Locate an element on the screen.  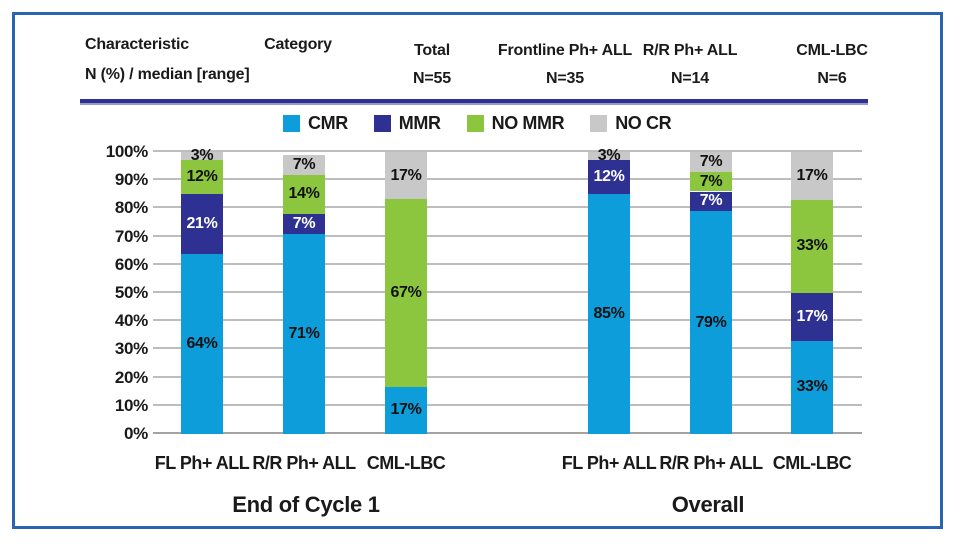
bar-segment: 14% is located at coordinates (304, 194).